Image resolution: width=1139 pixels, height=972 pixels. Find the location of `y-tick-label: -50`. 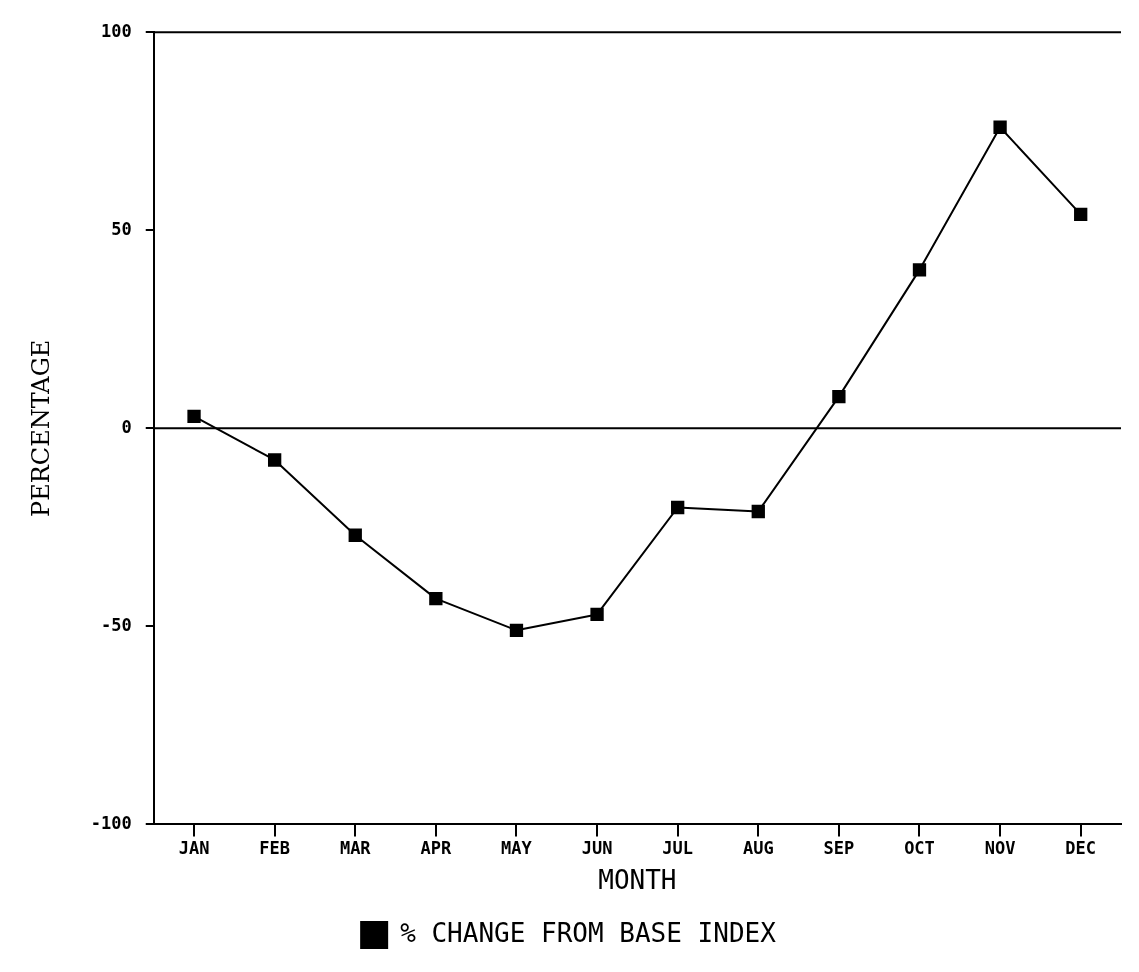

y-tick-label: -50 is located at coordinates (116, 624).